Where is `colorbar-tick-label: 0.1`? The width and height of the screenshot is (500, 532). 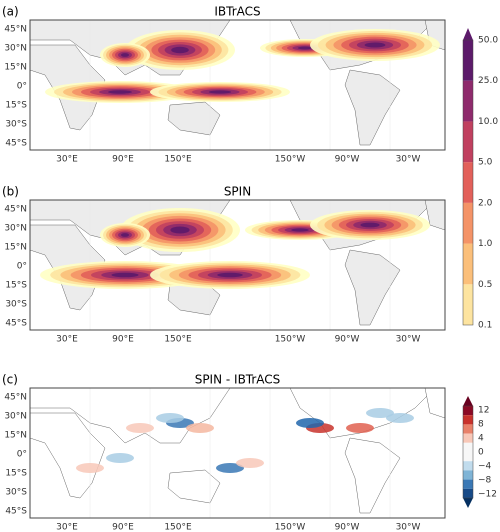
colorbar-tick-label: 0.1 is located at coordinates (485, 326).